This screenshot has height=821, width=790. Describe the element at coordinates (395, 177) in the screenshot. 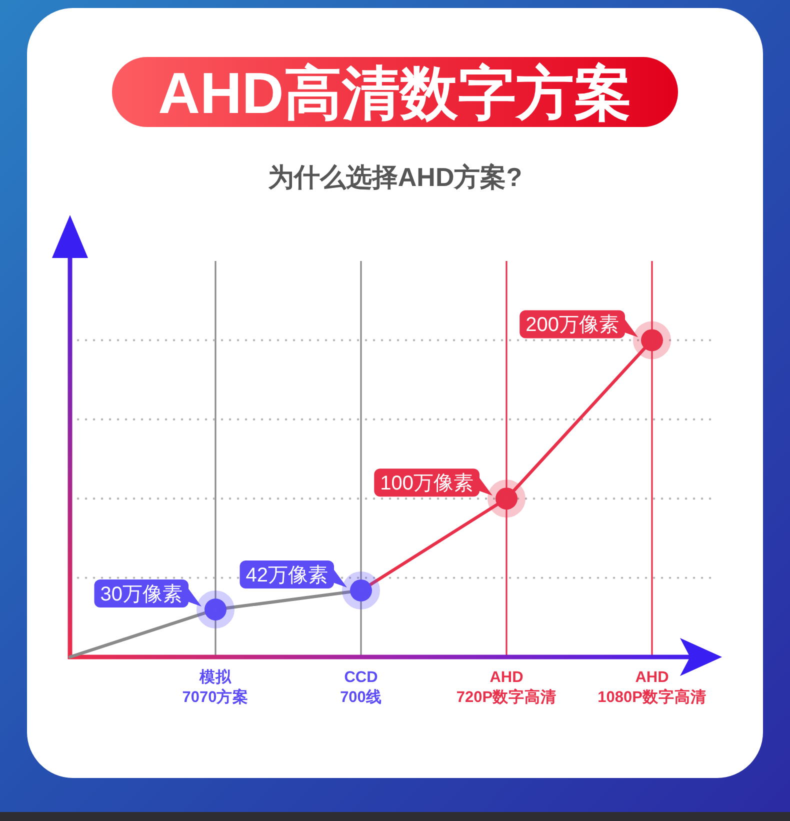

I see `chart-subtitle: 为什么选择AHD方案?` at that location.